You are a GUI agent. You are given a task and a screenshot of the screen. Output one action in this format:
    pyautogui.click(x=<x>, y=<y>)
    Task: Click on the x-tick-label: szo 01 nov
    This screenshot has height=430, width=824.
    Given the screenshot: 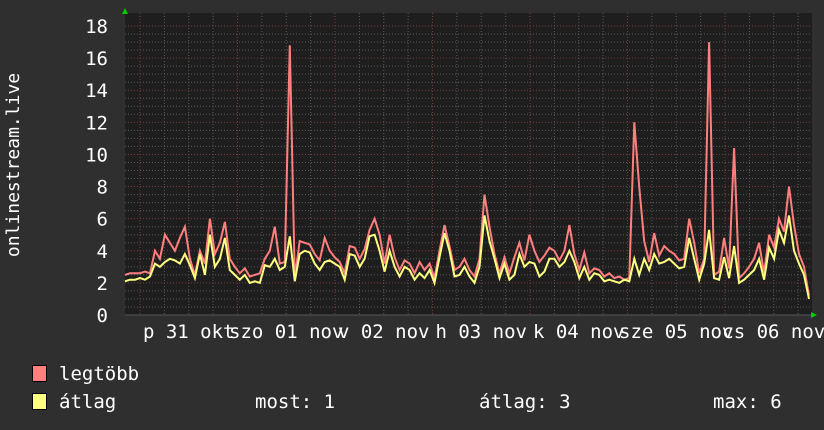 What is the action you would take?
    pyautogui.click(x=286, y=332)
    